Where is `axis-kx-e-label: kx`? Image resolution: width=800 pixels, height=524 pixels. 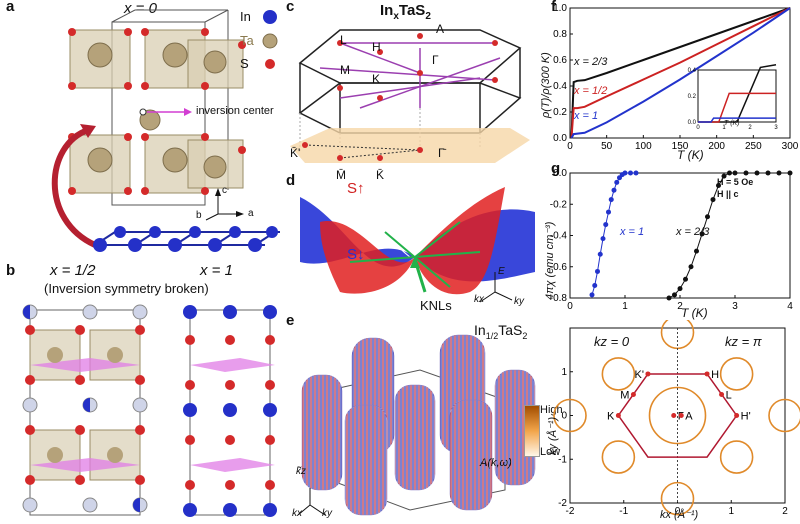
axis-kx-e-label: kx is located at coordinates (297, 513).